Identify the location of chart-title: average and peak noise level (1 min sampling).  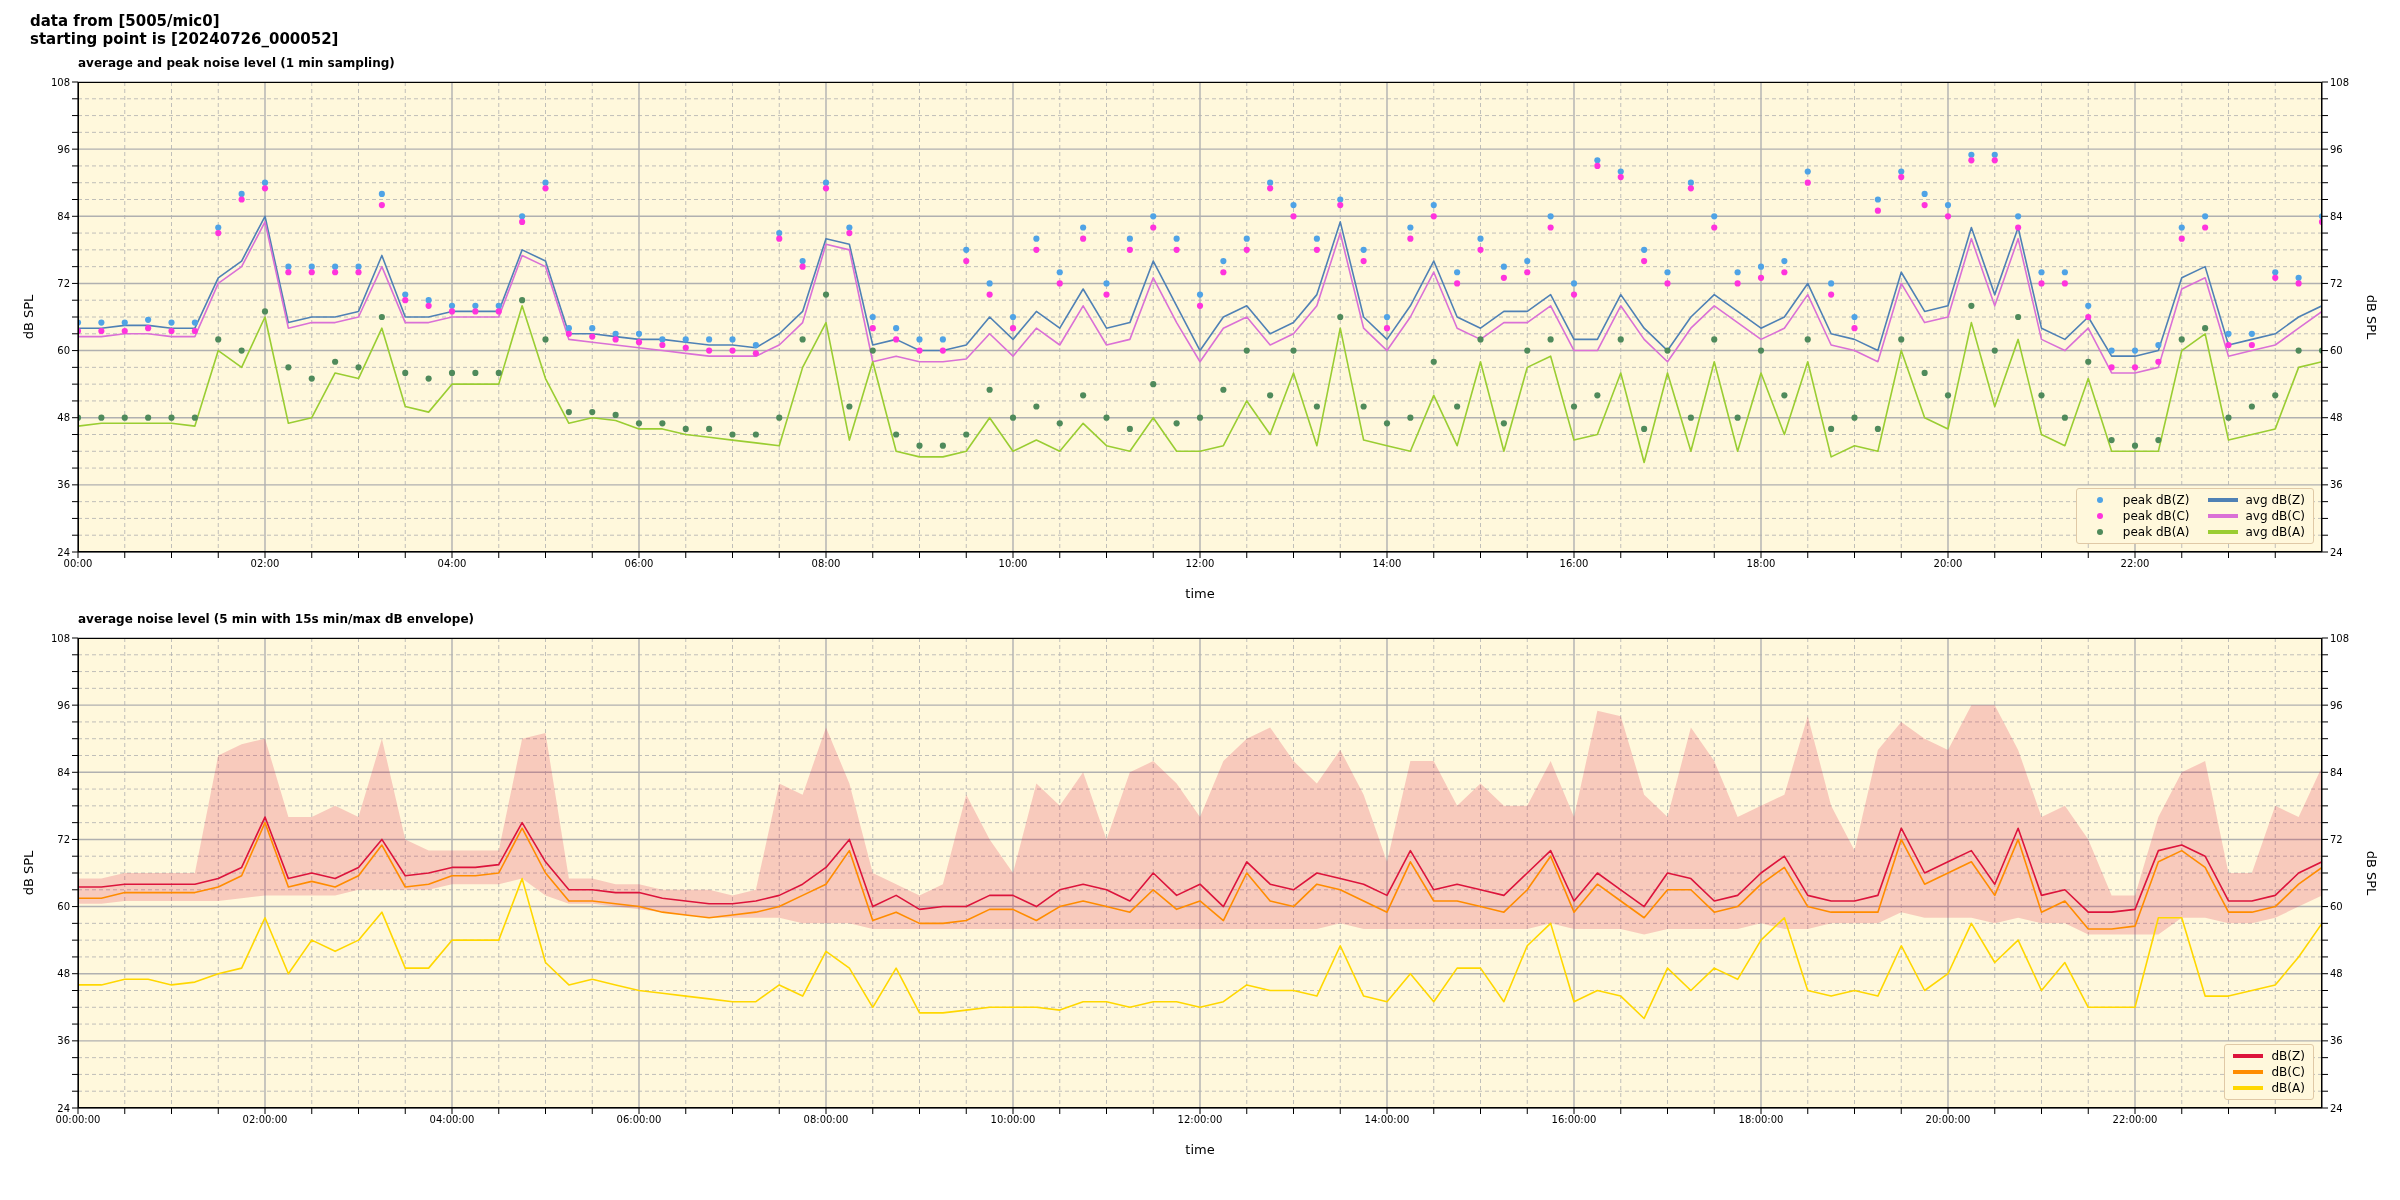
(236, 64).